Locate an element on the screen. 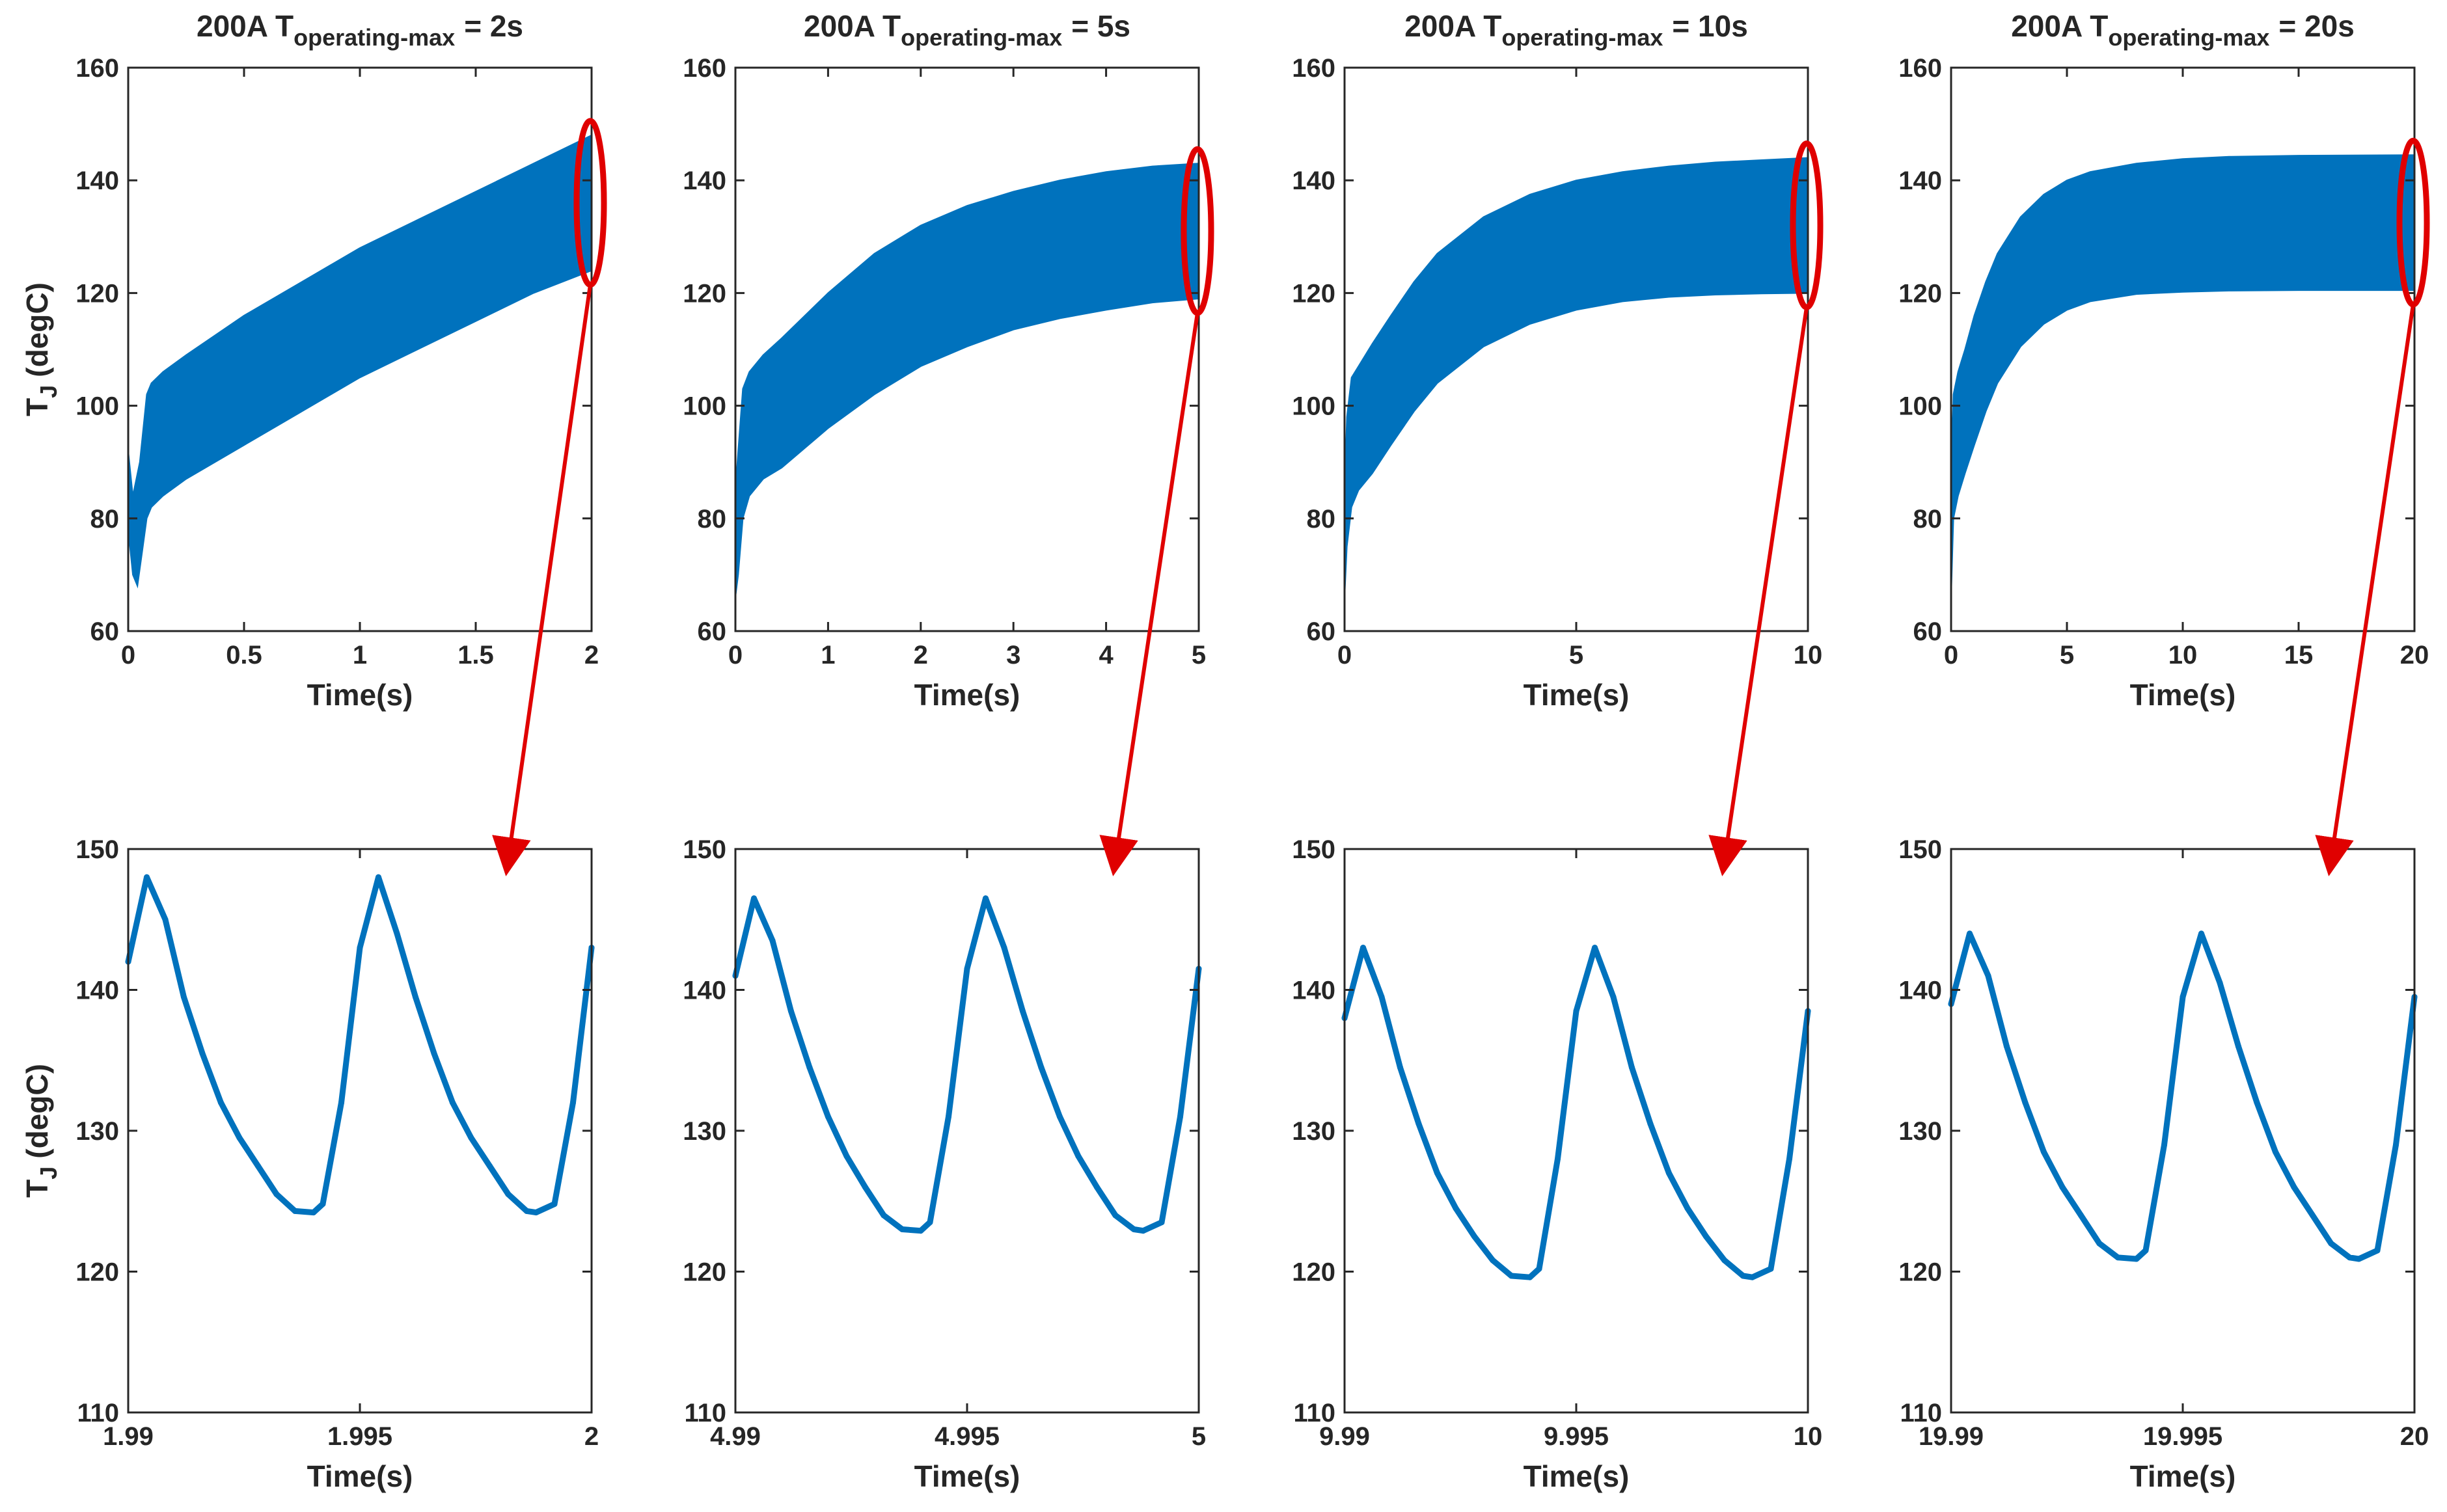  x-tick-label: 19.995 is located at coordinates (2182, 1436).